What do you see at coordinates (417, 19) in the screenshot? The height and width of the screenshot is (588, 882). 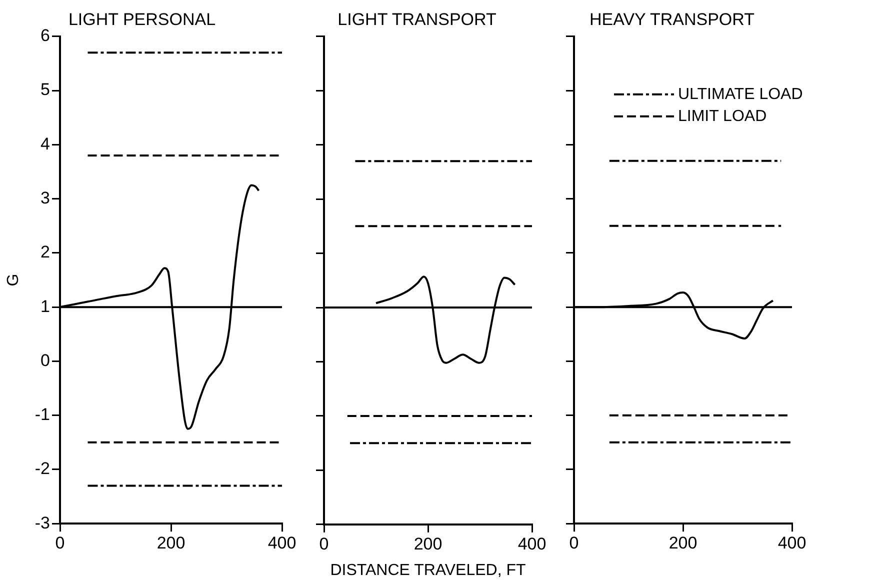 I see `chart-title: LIGHT TRANSPORT` at bounding box center [417, 19].